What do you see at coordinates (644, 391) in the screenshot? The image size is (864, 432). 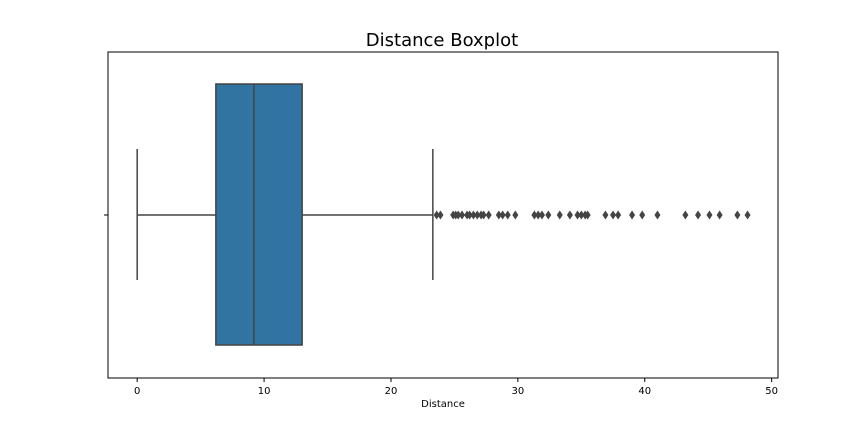 I see `x-tick-label: 40` at bounding box center [644, 391].